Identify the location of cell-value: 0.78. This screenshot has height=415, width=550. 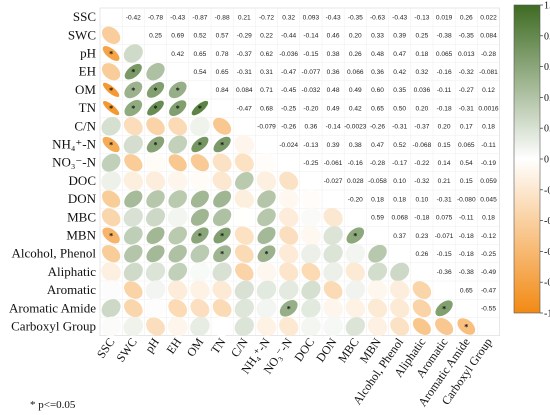
(222, 54).